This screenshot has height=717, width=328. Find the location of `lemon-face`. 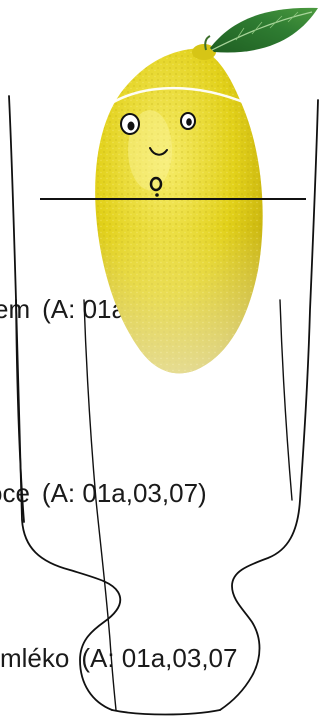

lemon-face is located at coordinates (158, 154).